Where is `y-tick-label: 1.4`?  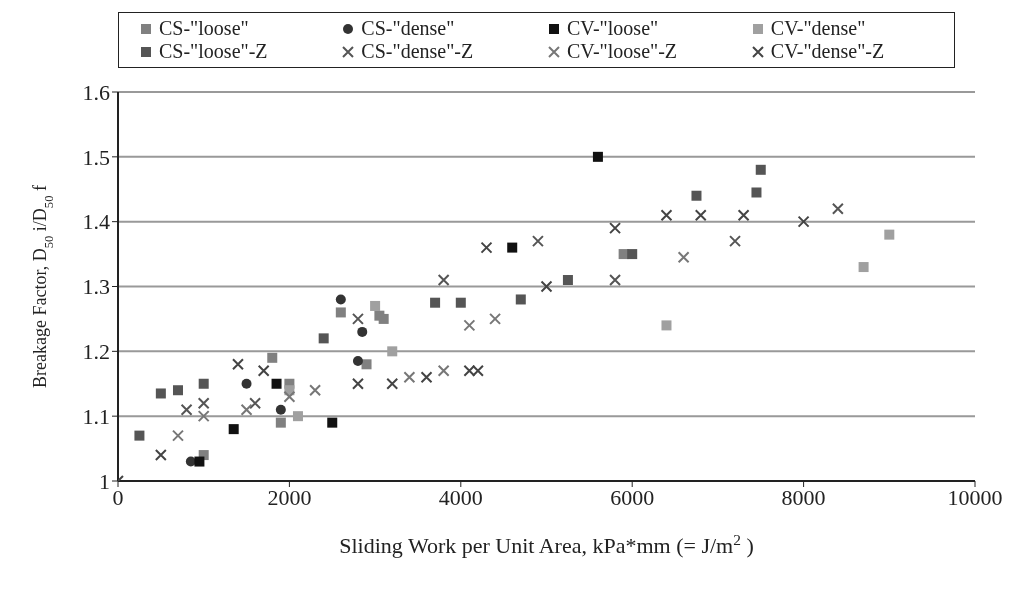
y-tick-label: 1.4 is located at coordinates (96, 222).